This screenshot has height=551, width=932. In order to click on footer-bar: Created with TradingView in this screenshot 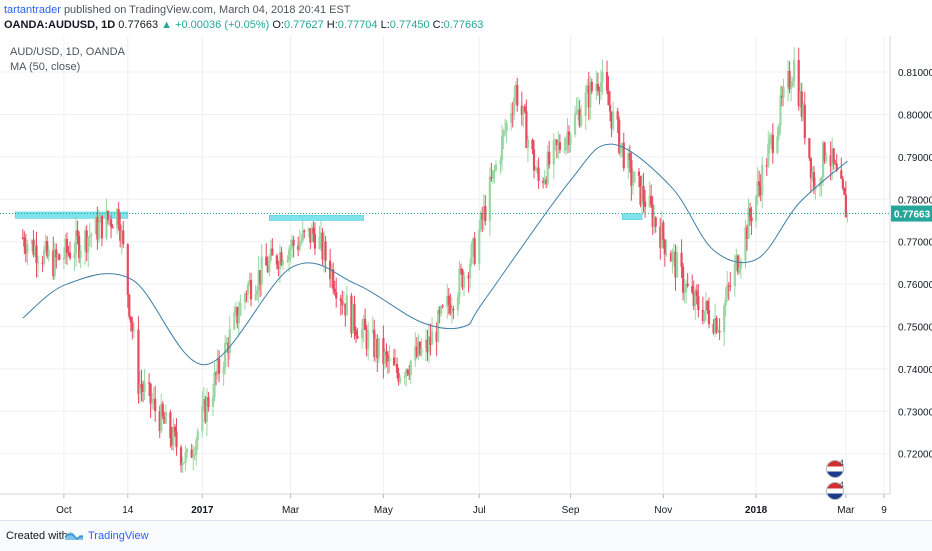, I will do `click(466, 535)`.